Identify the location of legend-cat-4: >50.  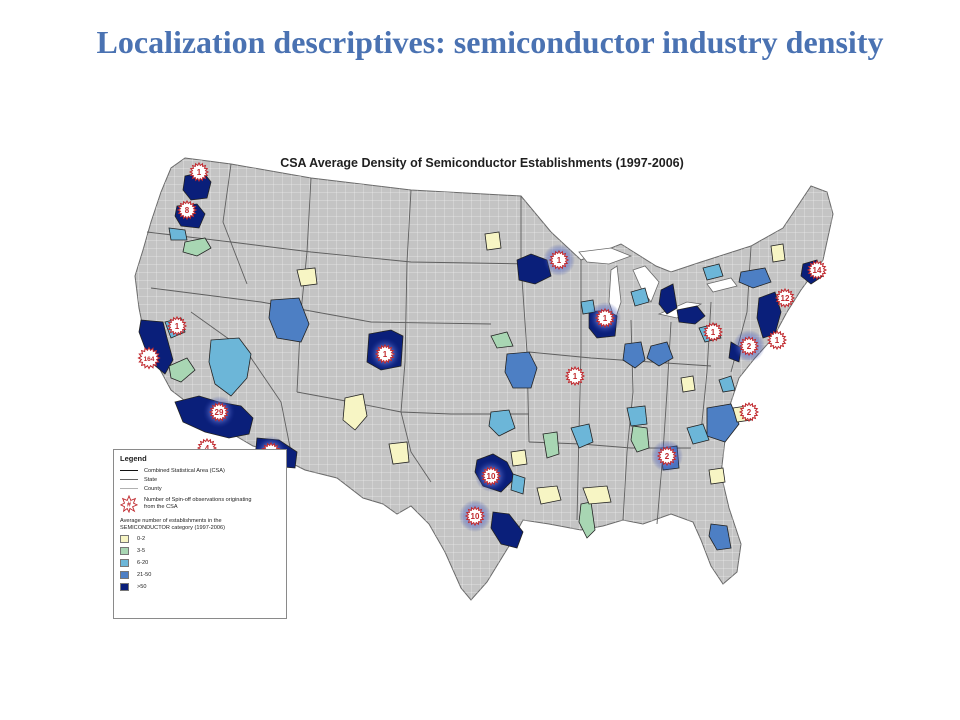
(200, 586).